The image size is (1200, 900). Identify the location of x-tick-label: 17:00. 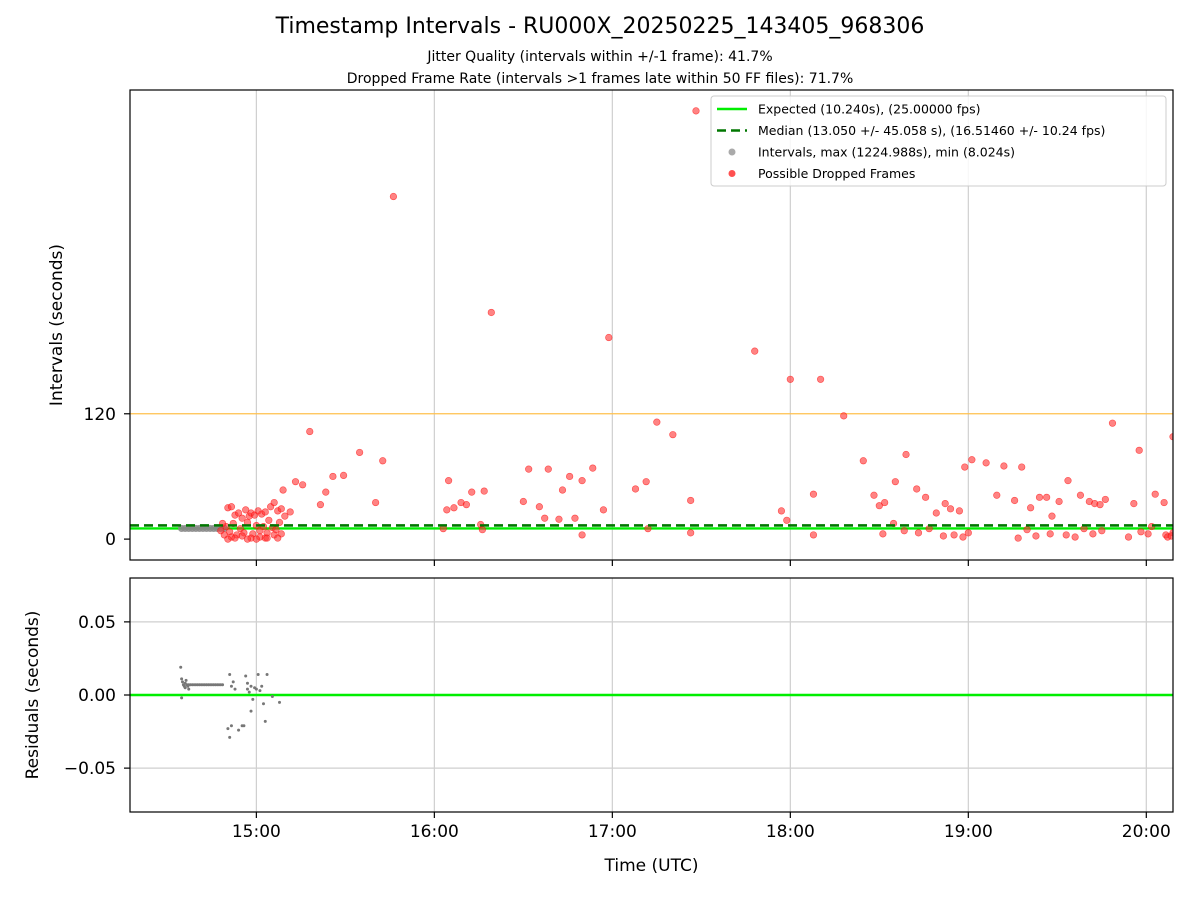
(612, 832).